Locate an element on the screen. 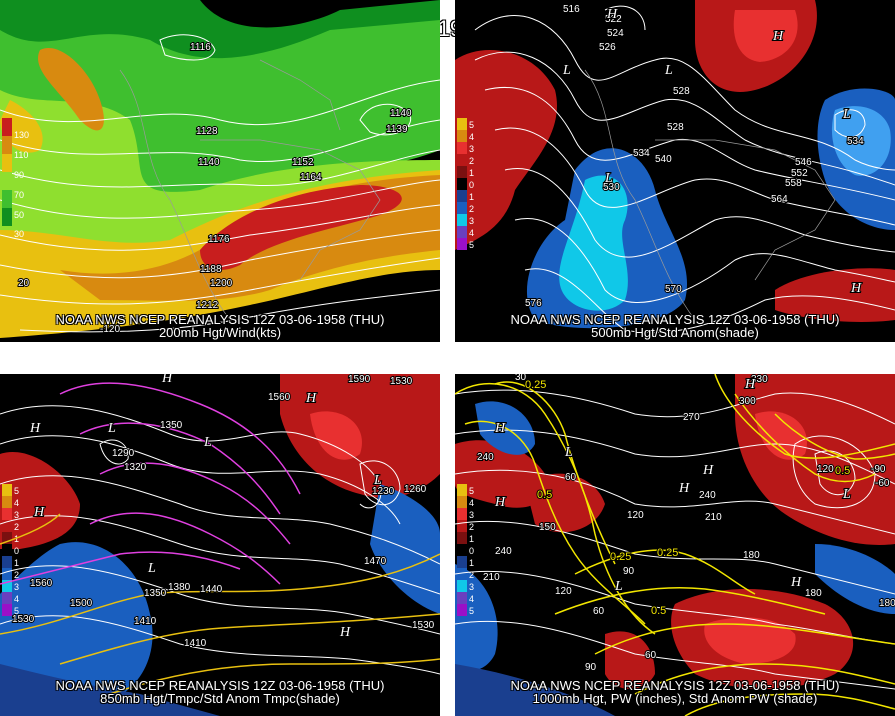 The height and width of the screenshot is (716, 895). contour-label: 1320 is located at coordinates (135, 467).